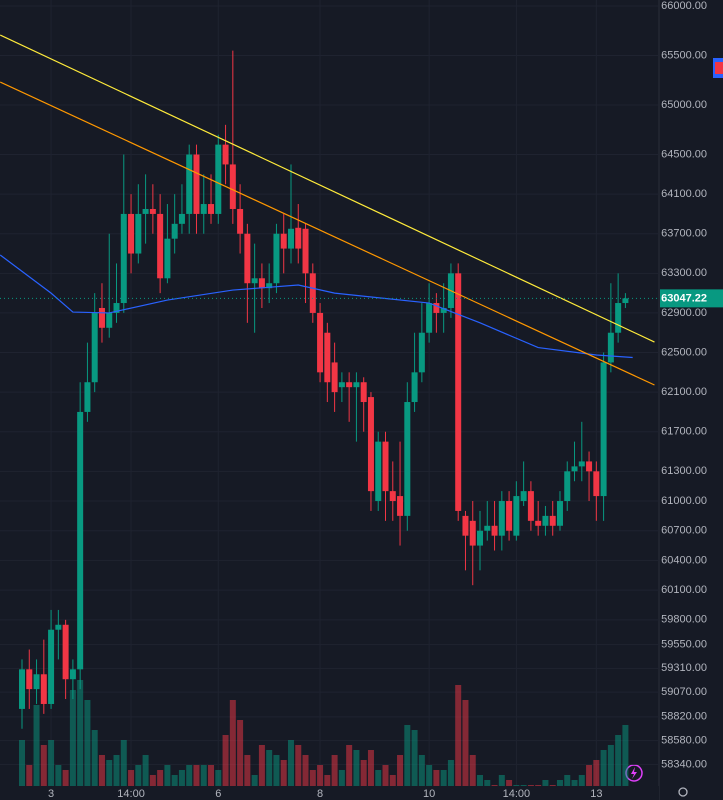 This screenshot has width=723, height=800. I want to click on y-tick-label: 59310.00, so click(684, 668).